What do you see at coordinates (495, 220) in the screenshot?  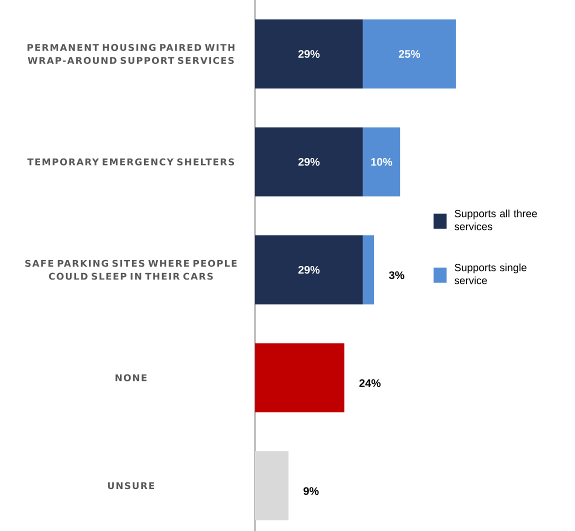 I see `legend-label: Supports all three services` at bounding box center [495, 220].